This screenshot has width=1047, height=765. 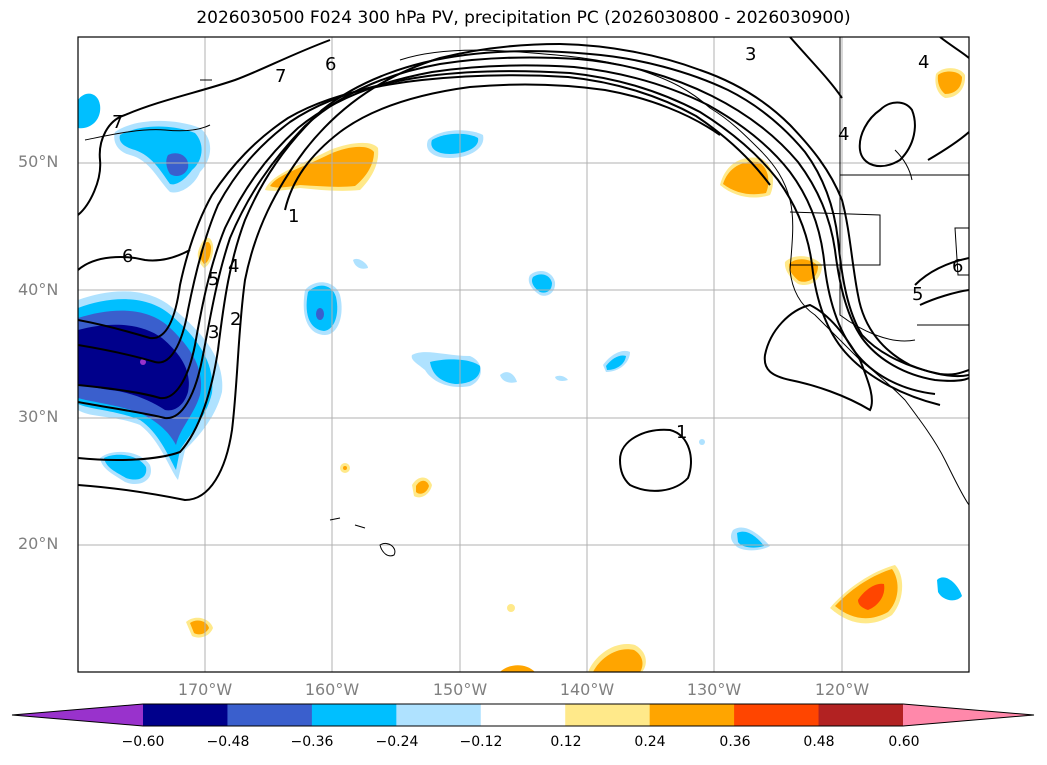 What do you see at coordinates (235, 319) in the screenshot?
I see `contour-label: 2` at bounding box center [235, 319].